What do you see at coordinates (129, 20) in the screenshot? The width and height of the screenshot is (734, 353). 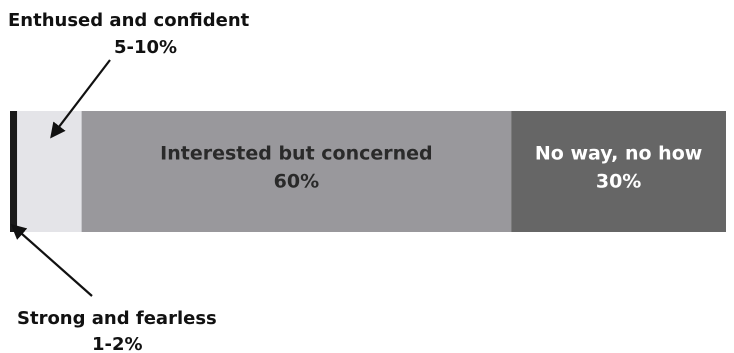 I see `callout-label-enthused-and-confident: Enthused and confident` at bounding box center [129, 20].